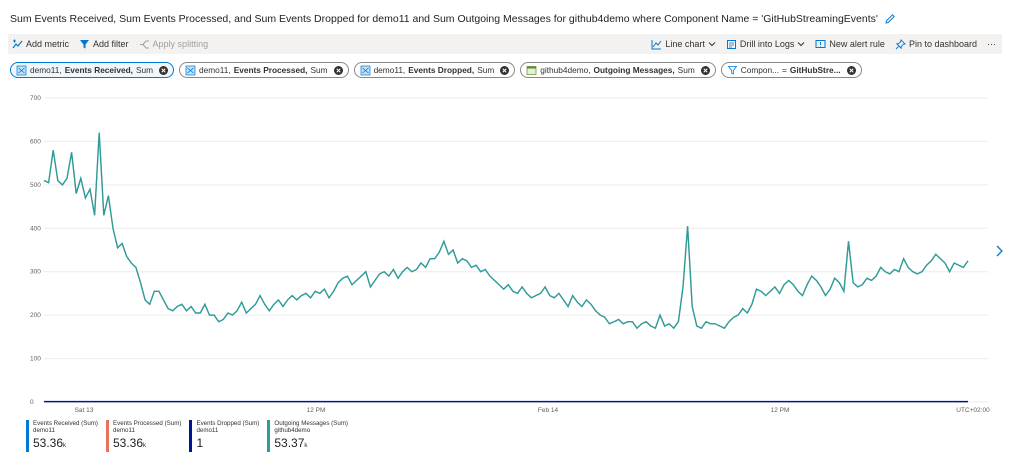  I want to click on pill-events-processed: demo11, Events Processed, Sum, so click(264, 70).